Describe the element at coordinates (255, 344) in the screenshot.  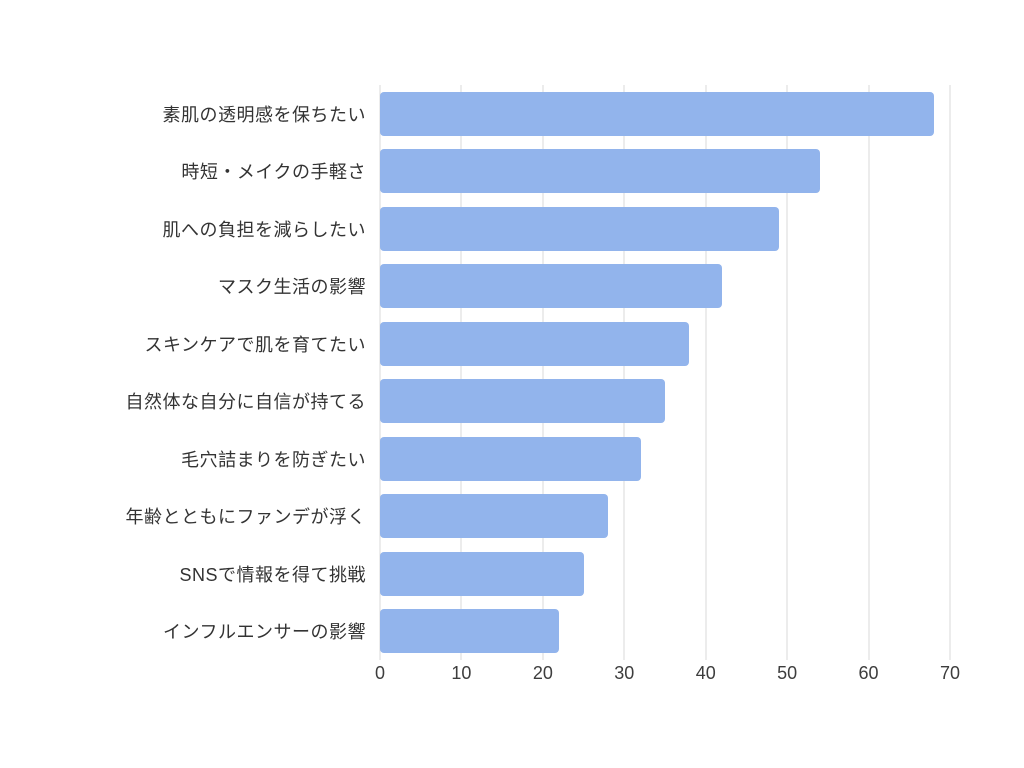
I see `category-label: スキンケアで肌を育てたい` at that location.